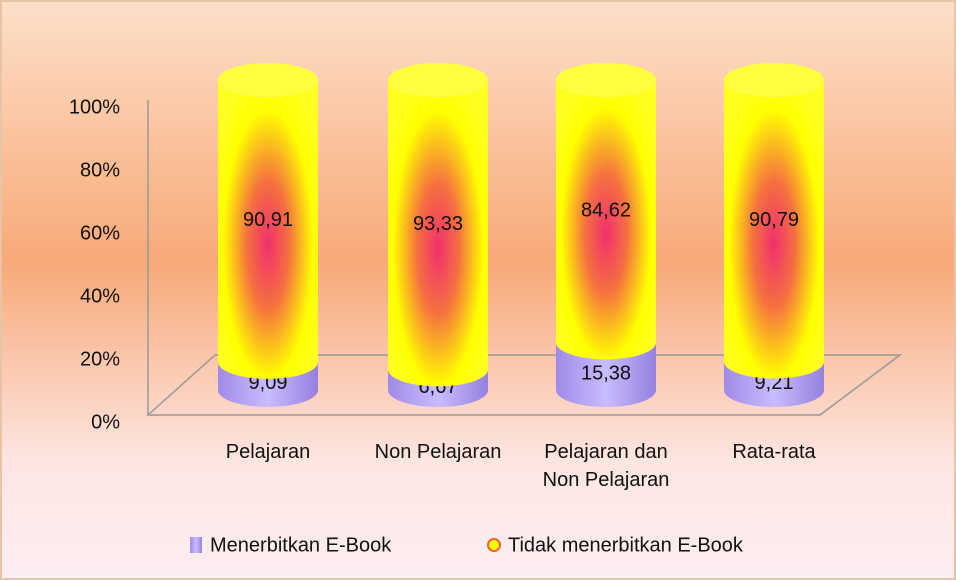 Image resolution: width=956 pixels, height=580 pixels. I want to click on y-tick-label: 40%, so click(100, 296).